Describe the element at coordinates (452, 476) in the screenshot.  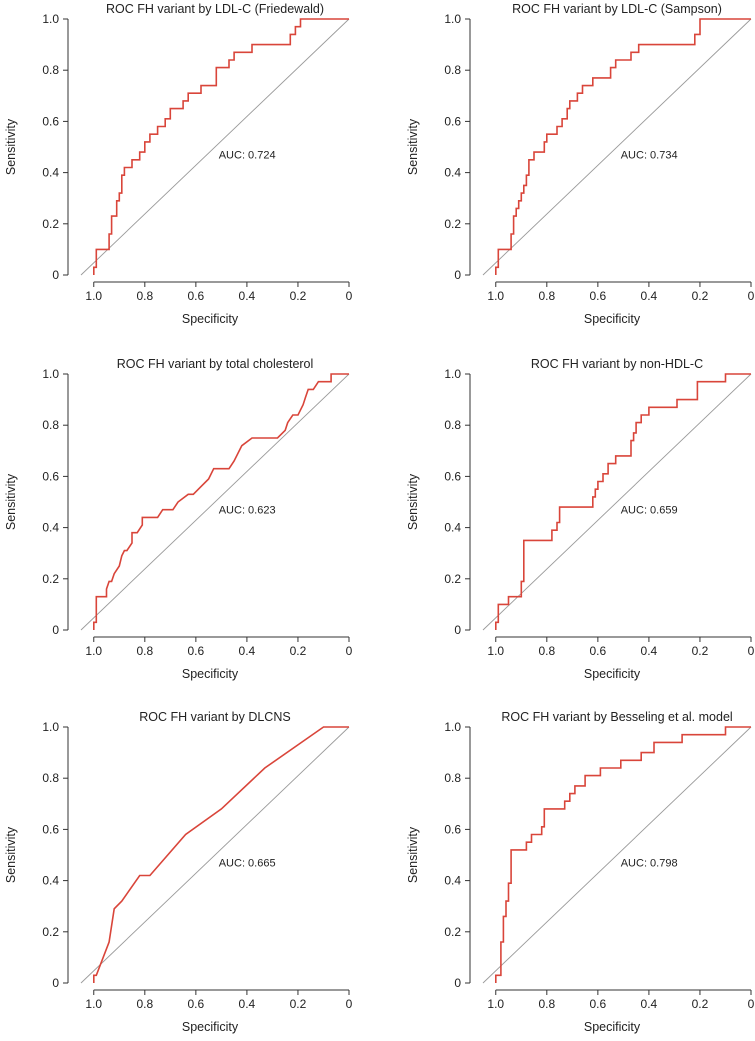
I see `chart-4-y-tick-label: 0.6` at that location.